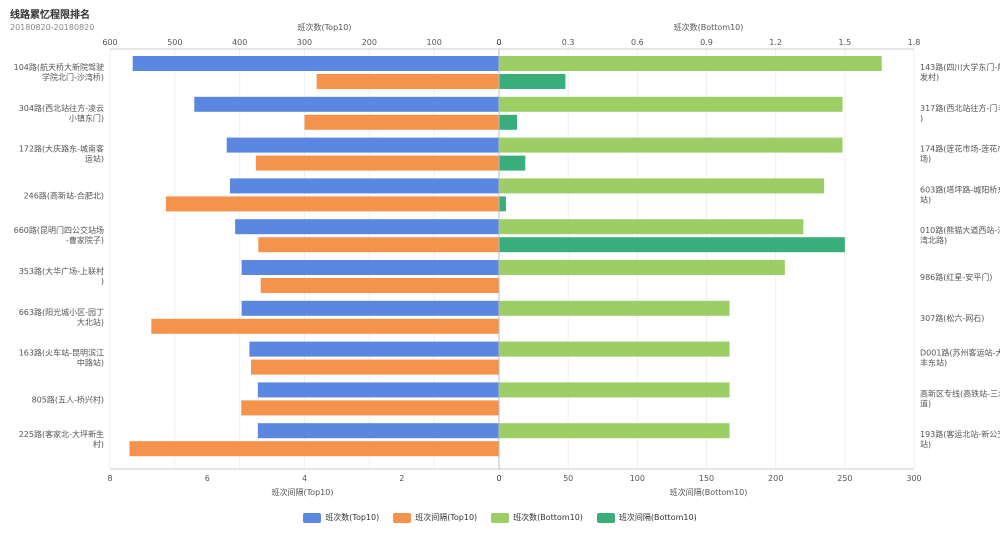 The width and height of the screenshot is (1000, 533). Describe the element at coordinates (960, 358) in the screenshot. I see `right-category-label: D001路(苏州客运站-大丰东站)` at that location.